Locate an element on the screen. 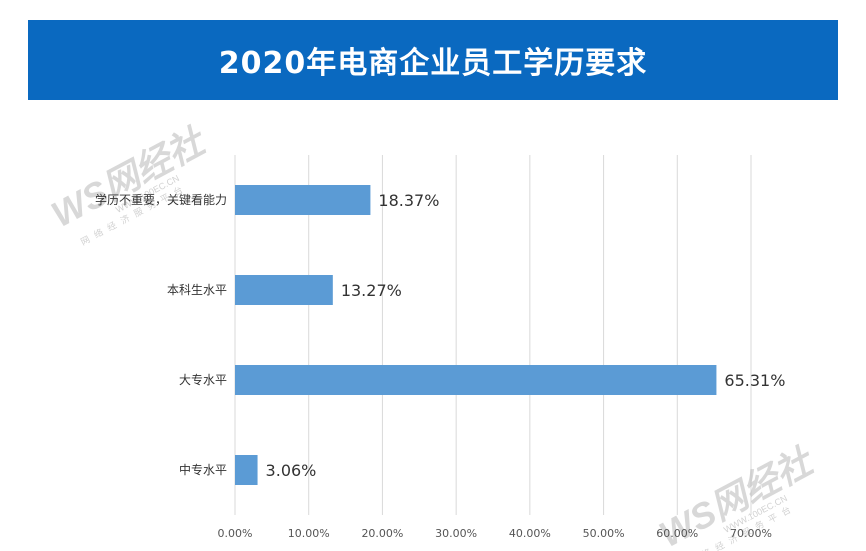 The height and width of the screenshot is (551, 866). data-label: 13.27% is located at coordinates (371, 290).